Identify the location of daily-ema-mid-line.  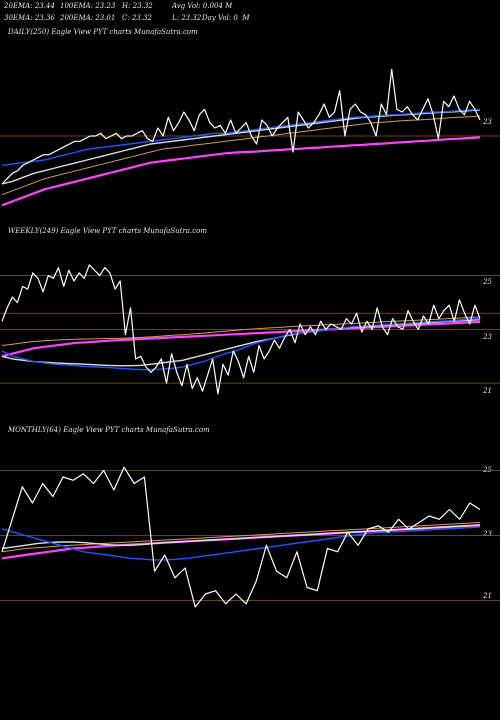
(241, 147).